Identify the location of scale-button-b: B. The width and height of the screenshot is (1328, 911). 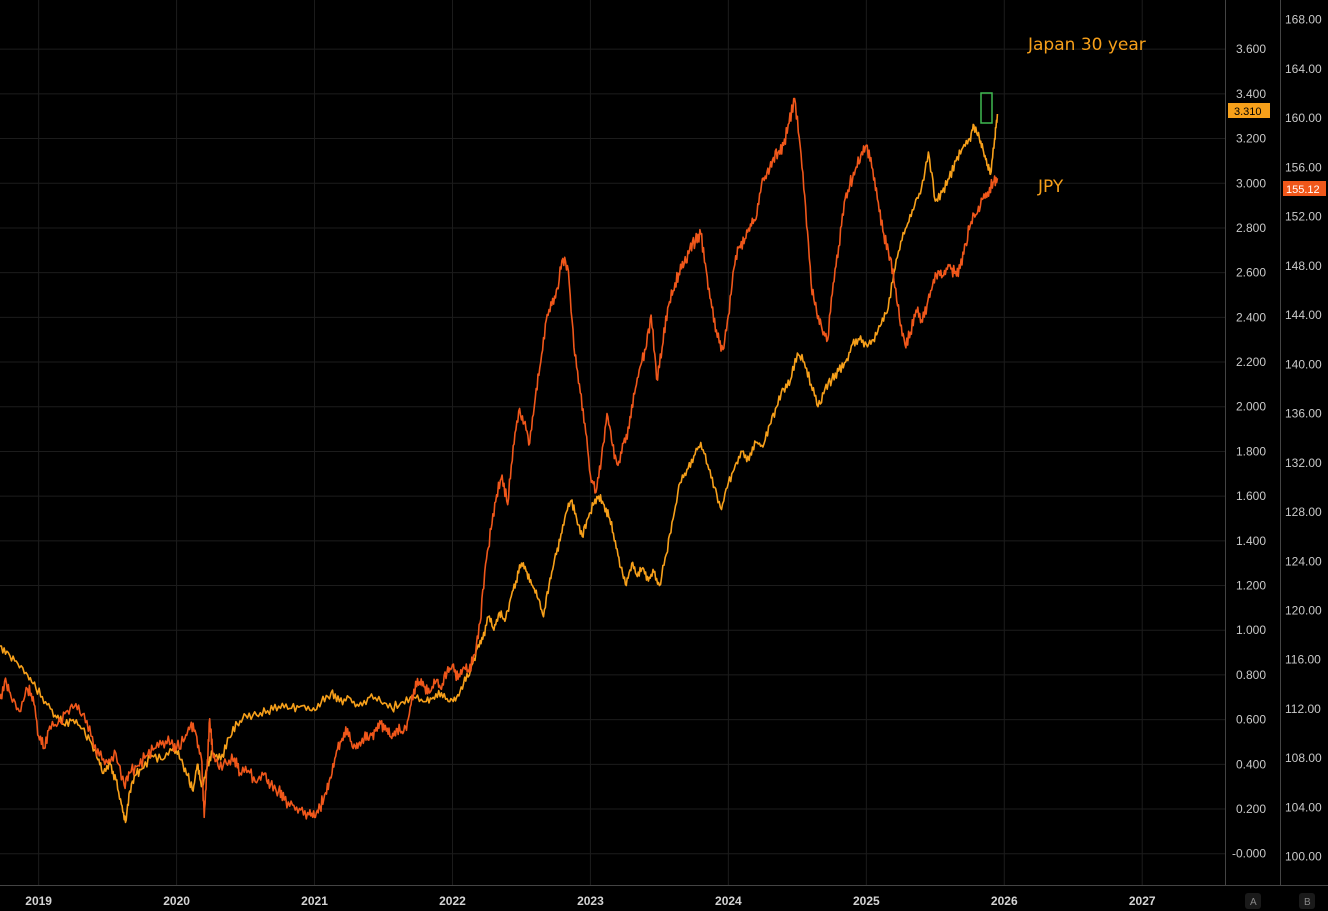
(1307, 902).